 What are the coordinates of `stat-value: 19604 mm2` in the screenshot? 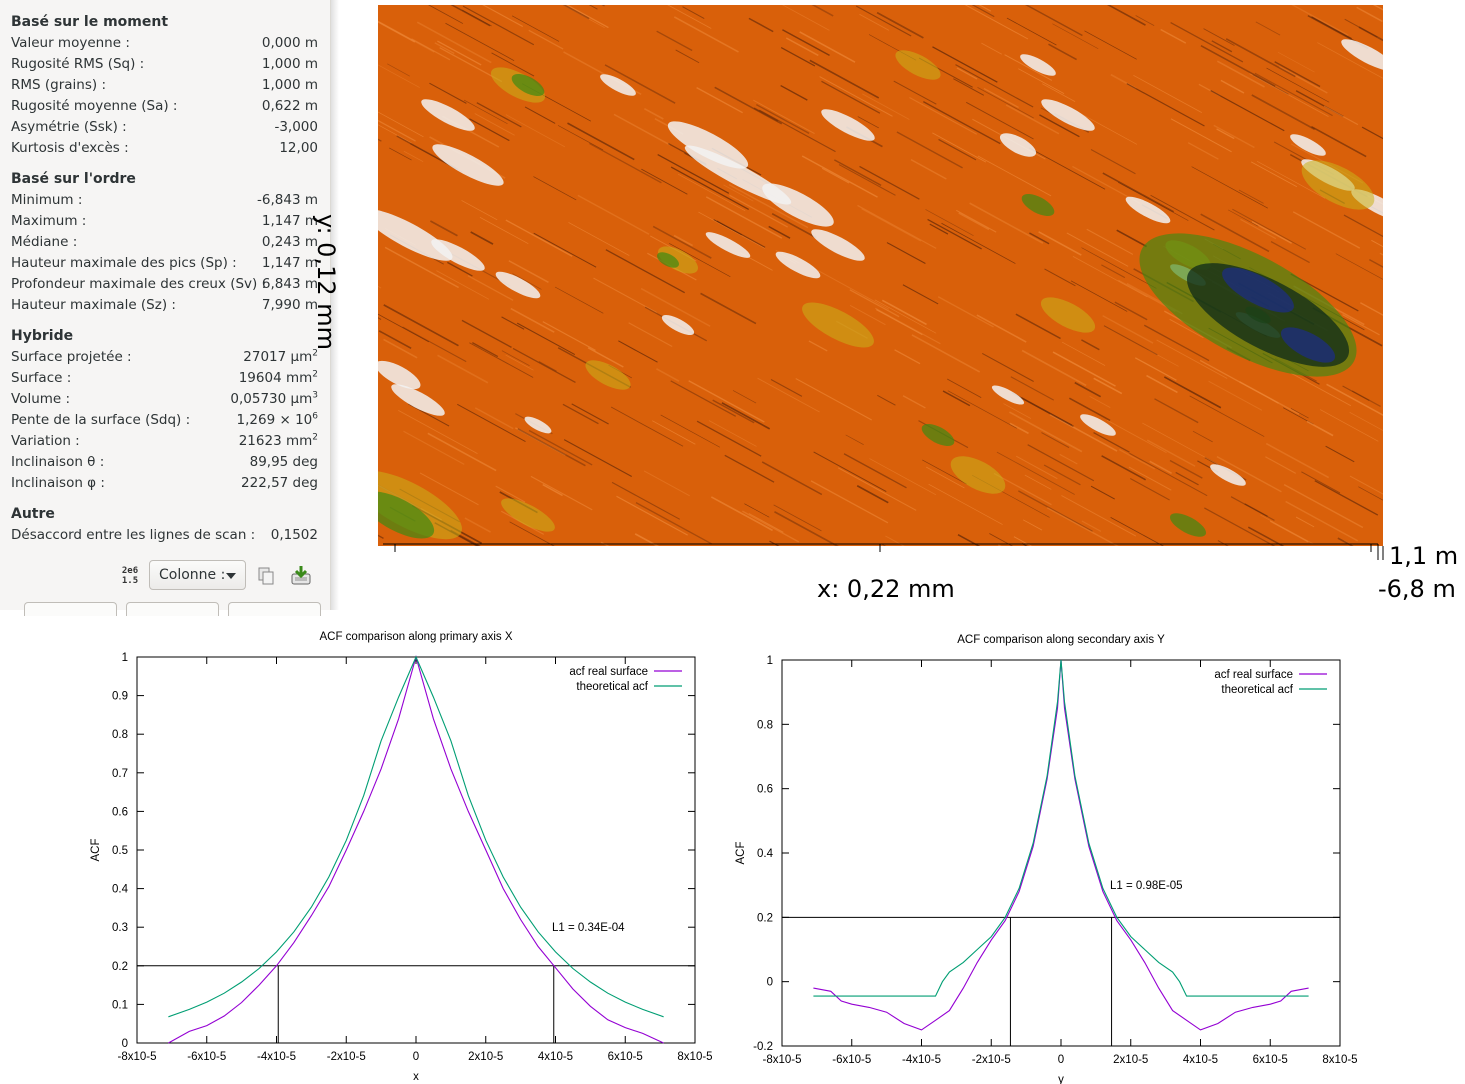 It's located at (278, 378).